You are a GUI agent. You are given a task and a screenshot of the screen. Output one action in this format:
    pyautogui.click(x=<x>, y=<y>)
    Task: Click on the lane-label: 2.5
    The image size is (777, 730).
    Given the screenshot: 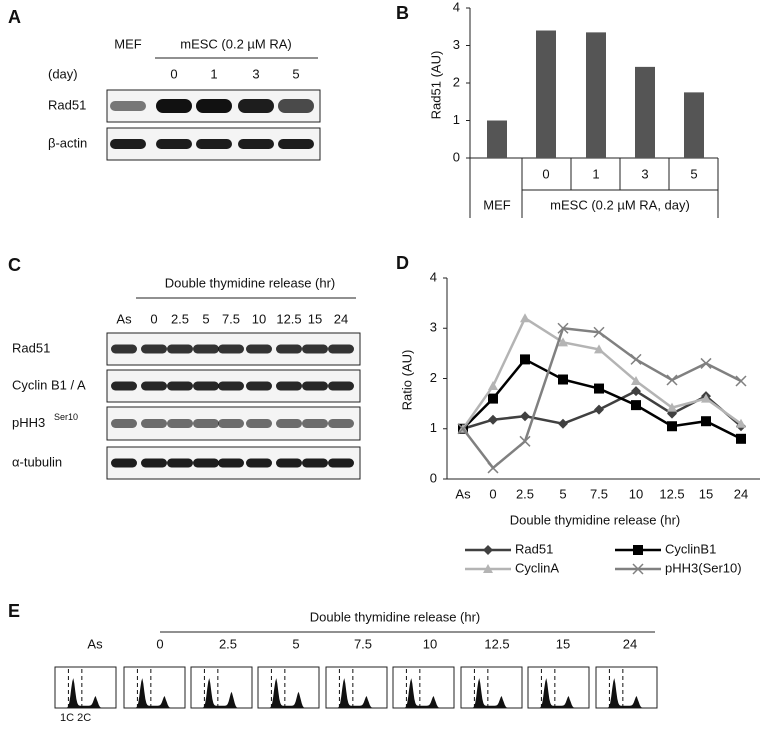 What is the action you would take?
    pyautogui.click(x=180, y=318)
    